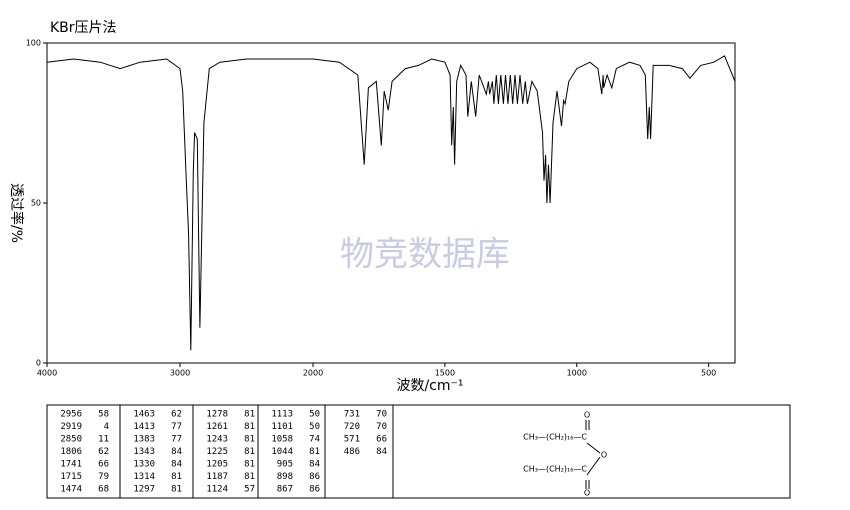 Image resolution: width=850 pixels, height=510 pixels. Describe the element at coordinates (352, 427) in the screenshot. I see `peak-wavenumber: 720` at that location.